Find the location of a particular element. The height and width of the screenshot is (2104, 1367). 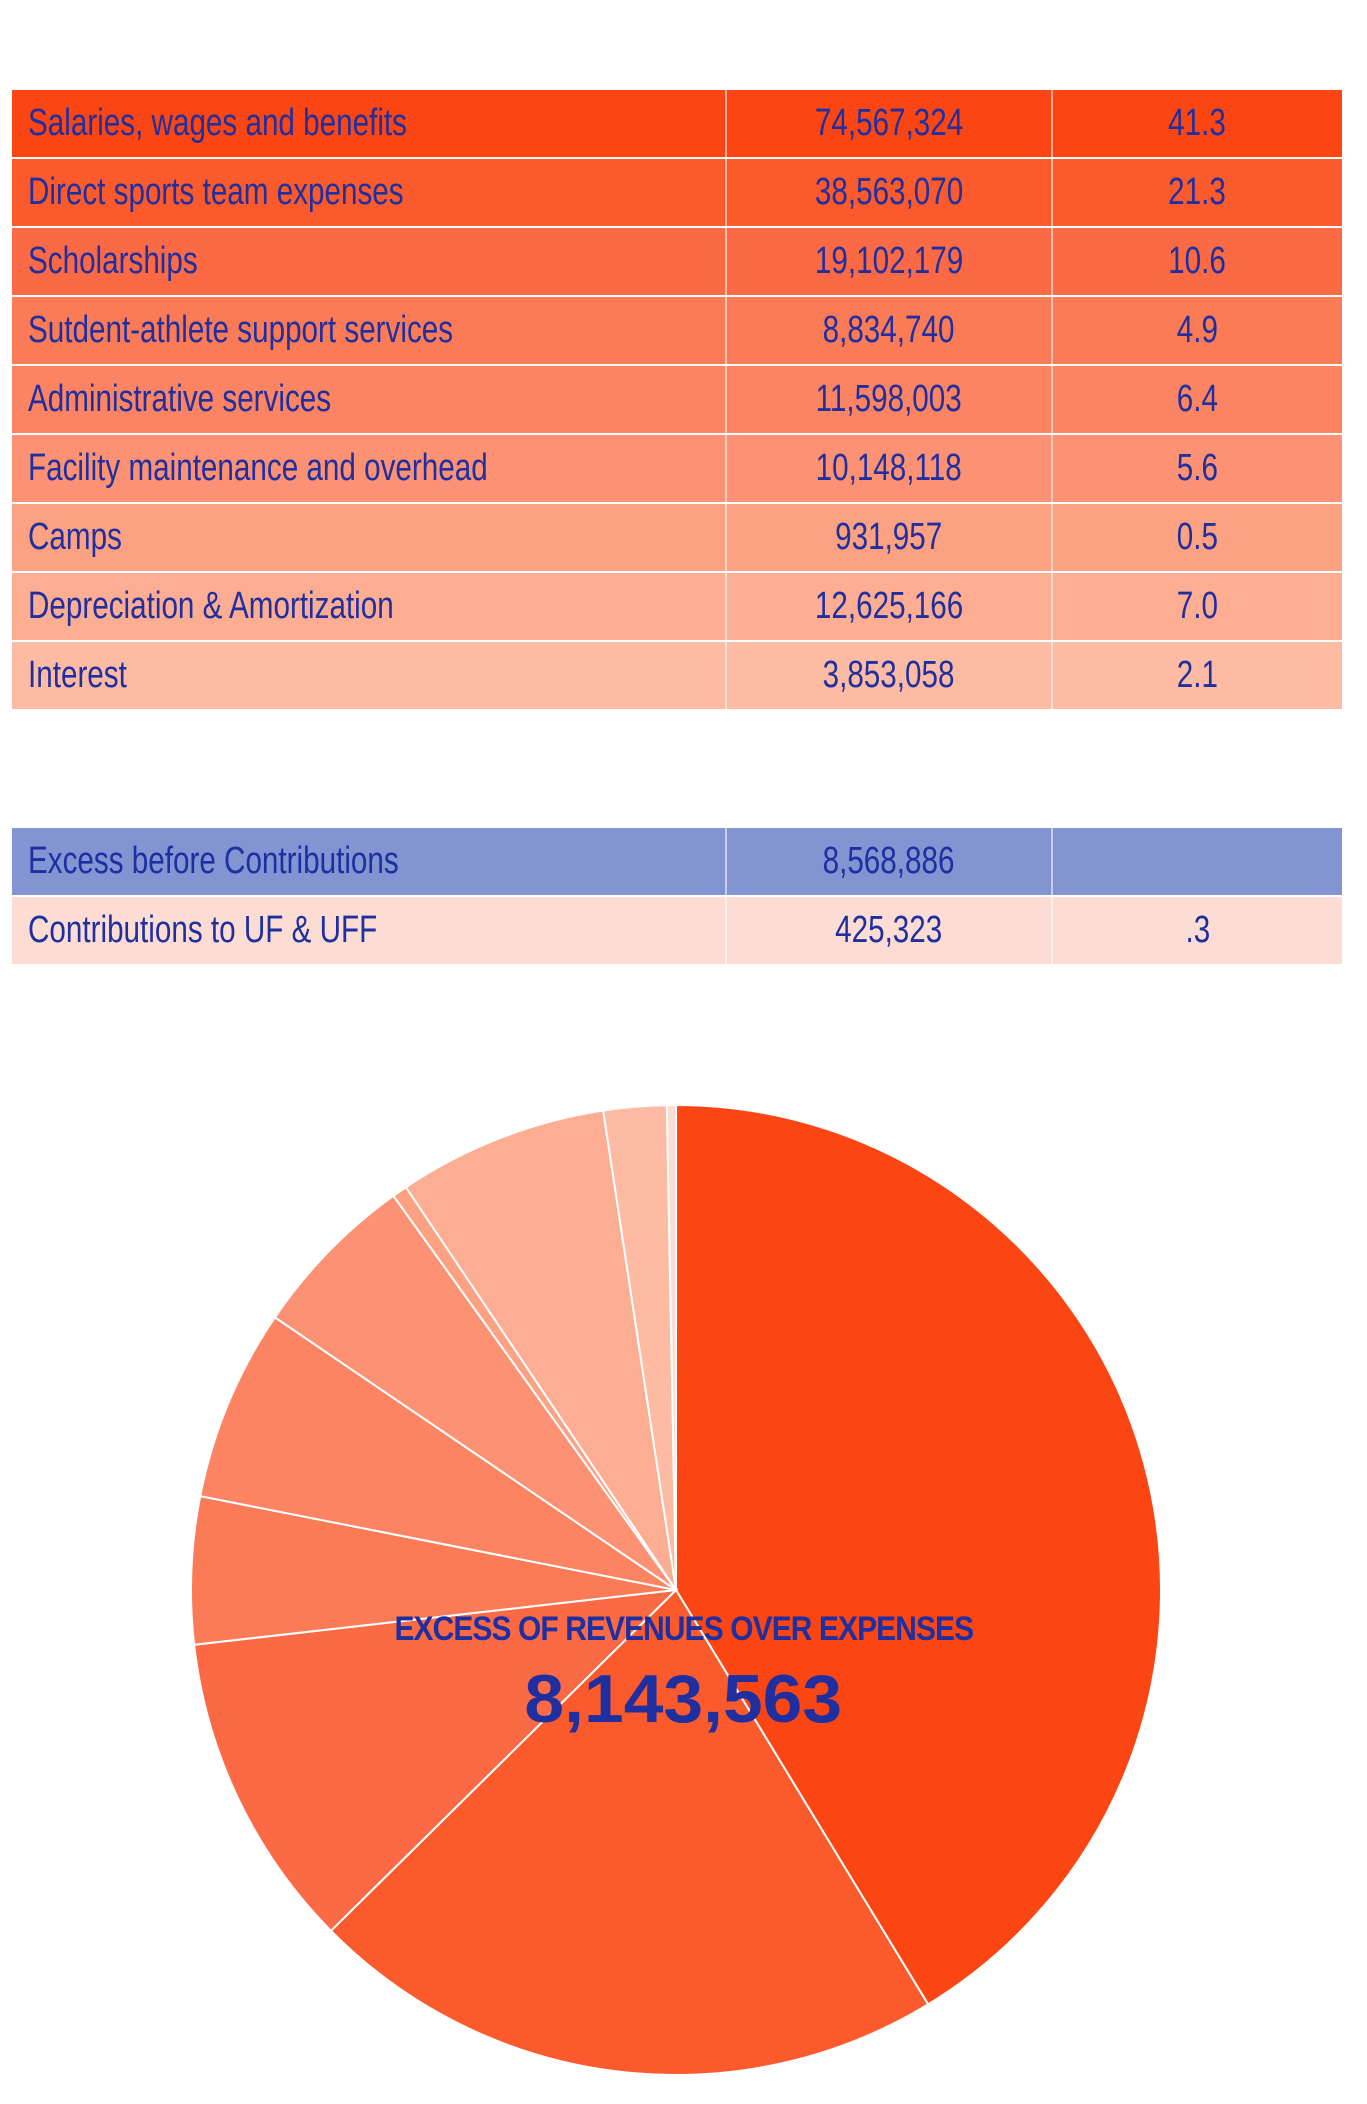

row-label: Sutdent-athlete support services is located at coordinates (368, 330).